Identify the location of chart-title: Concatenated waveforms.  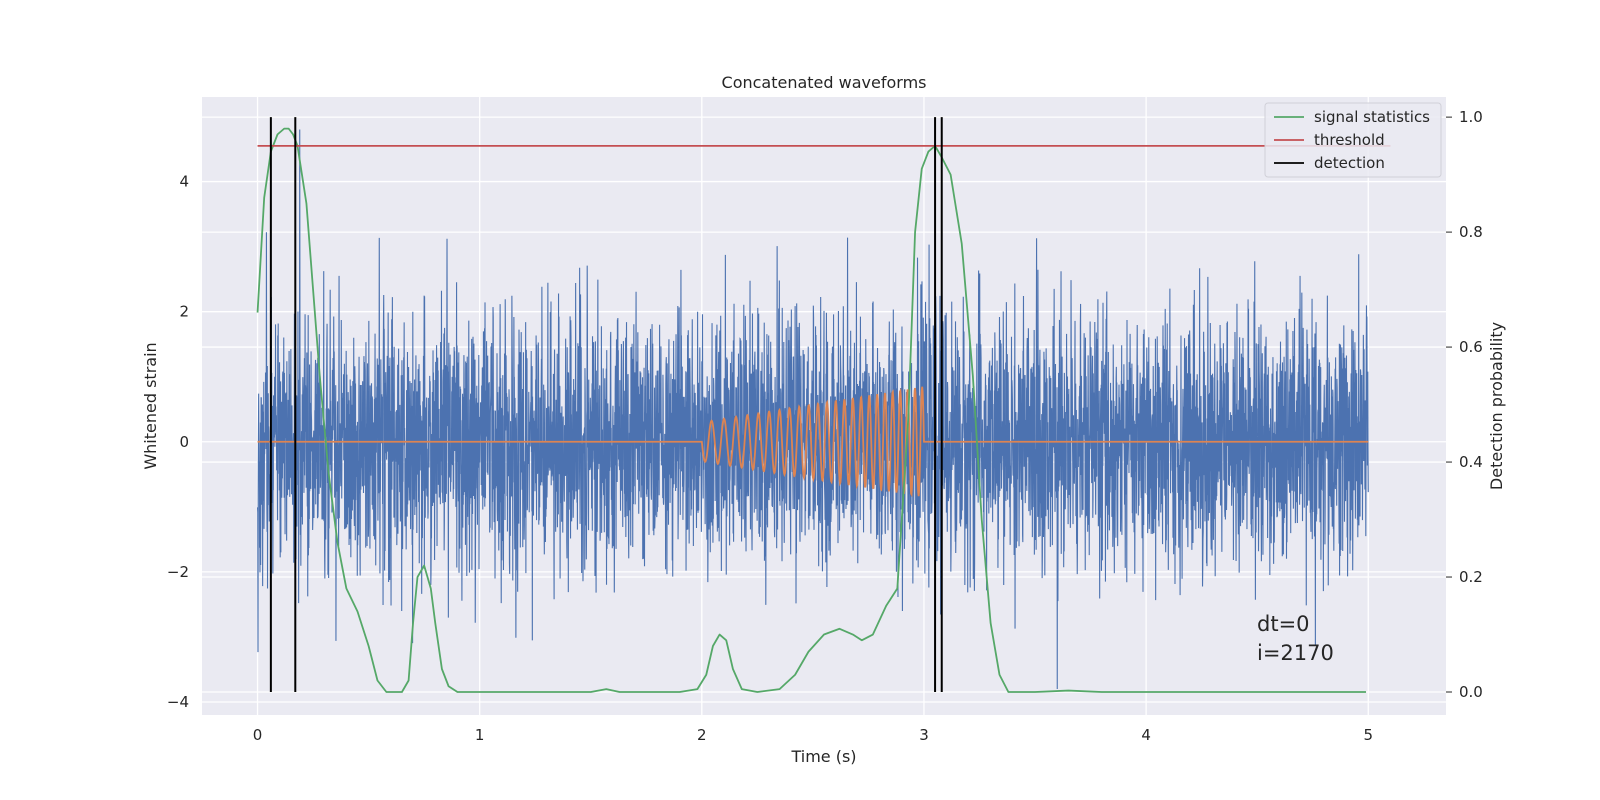
(824, 82).